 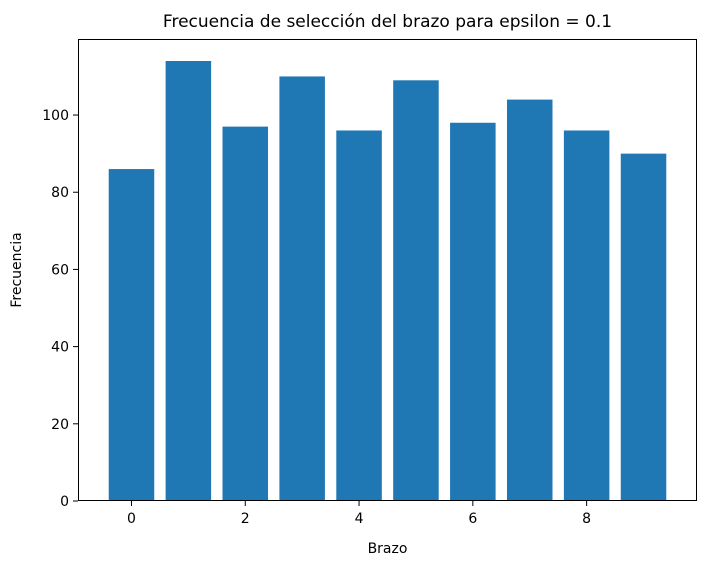 What do you see at coordinates (359, 519) in the screenshot?
I see `x-tick-label: 4` at bounding box center [359, 519].